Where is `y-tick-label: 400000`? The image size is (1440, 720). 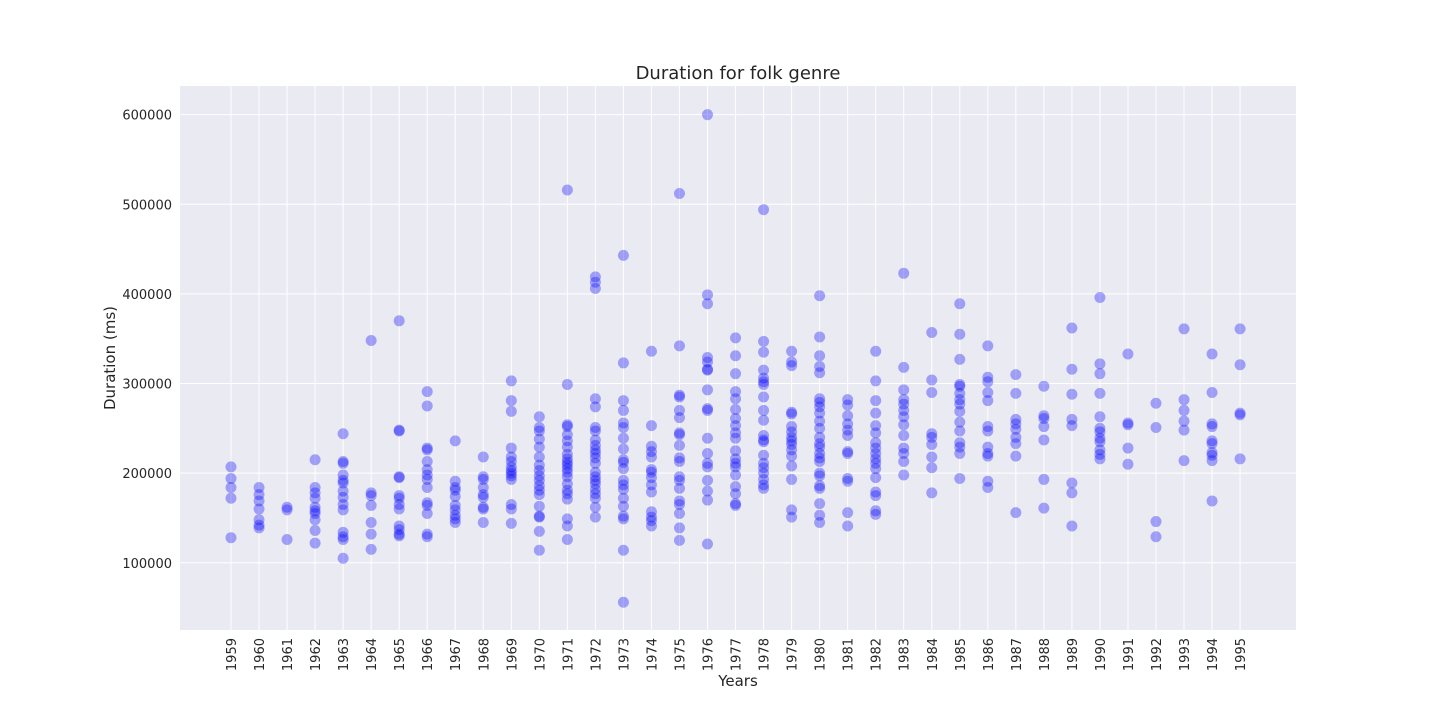
y-tick-label: 400000 is located at coordinates (147, 295).